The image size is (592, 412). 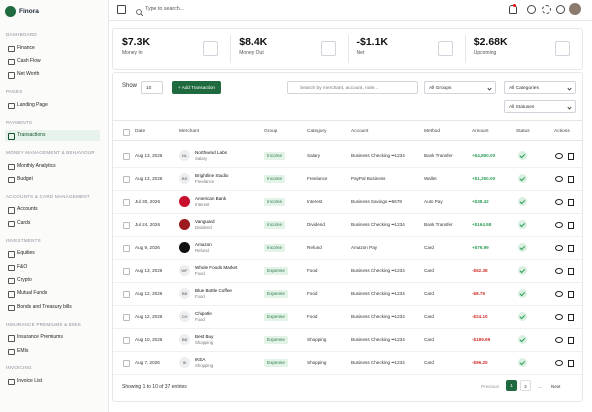 I want to click on category: Shopping, so click(x=317, y=362).